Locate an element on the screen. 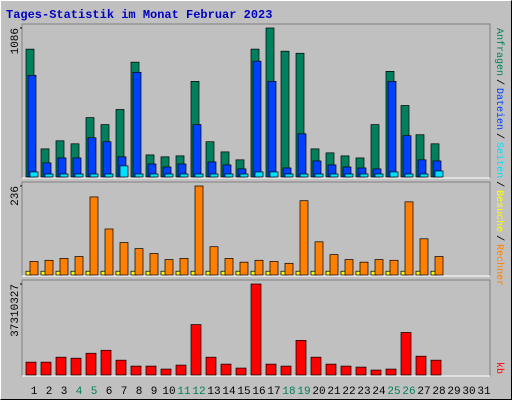 This screenshot has width=512, height=400. x-tick-label: 28 is located at coordinates (438, 392).